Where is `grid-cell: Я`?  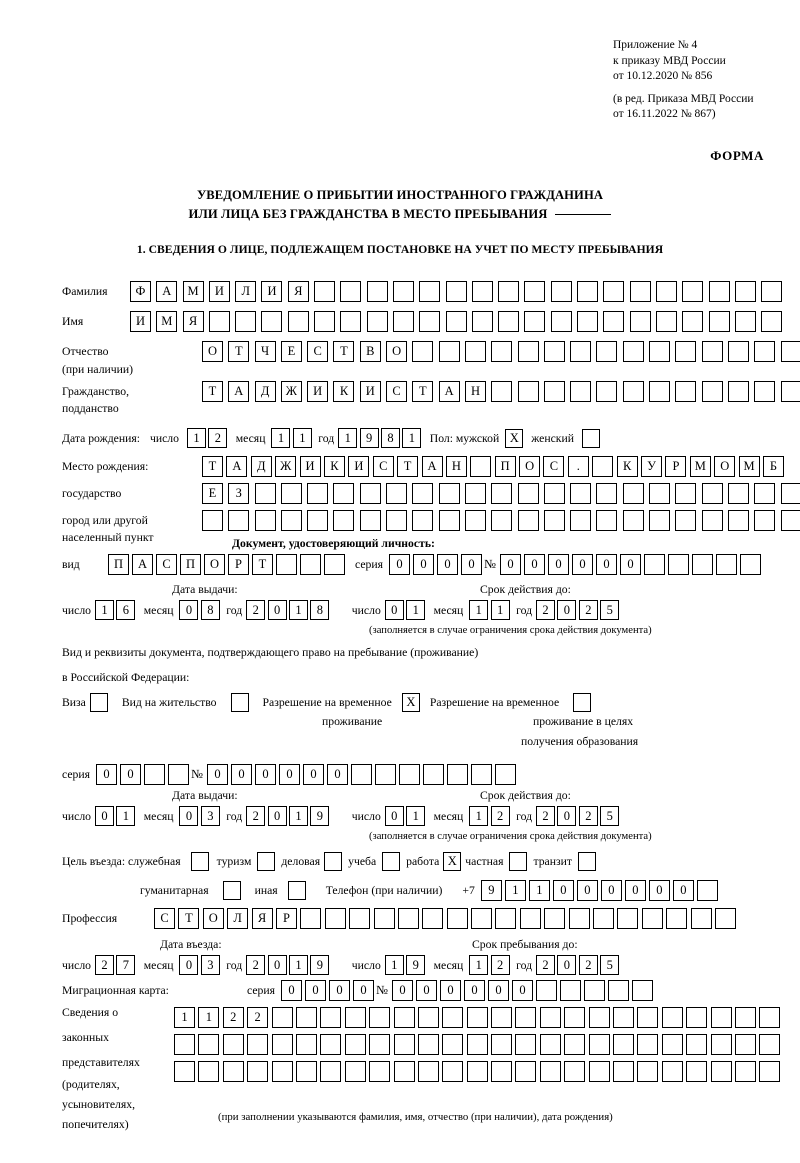
grid-cell: Я is located at coordinates (193, 321).